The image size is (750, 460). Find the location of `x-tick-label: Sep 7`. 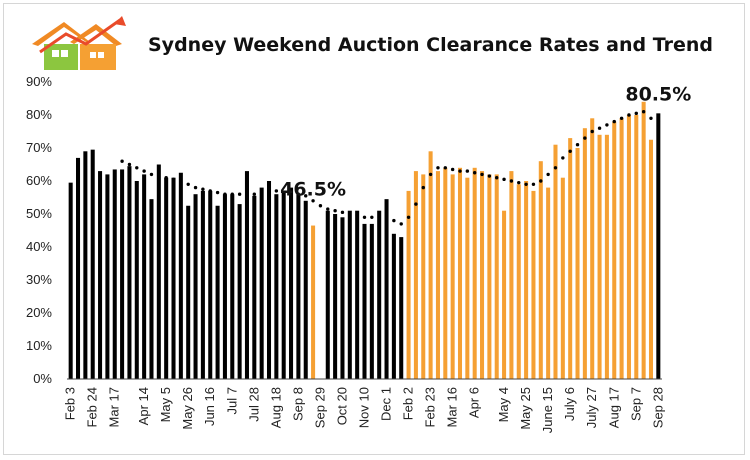

x-tick-label: Sep 7 is located at coordinates (635, 404).